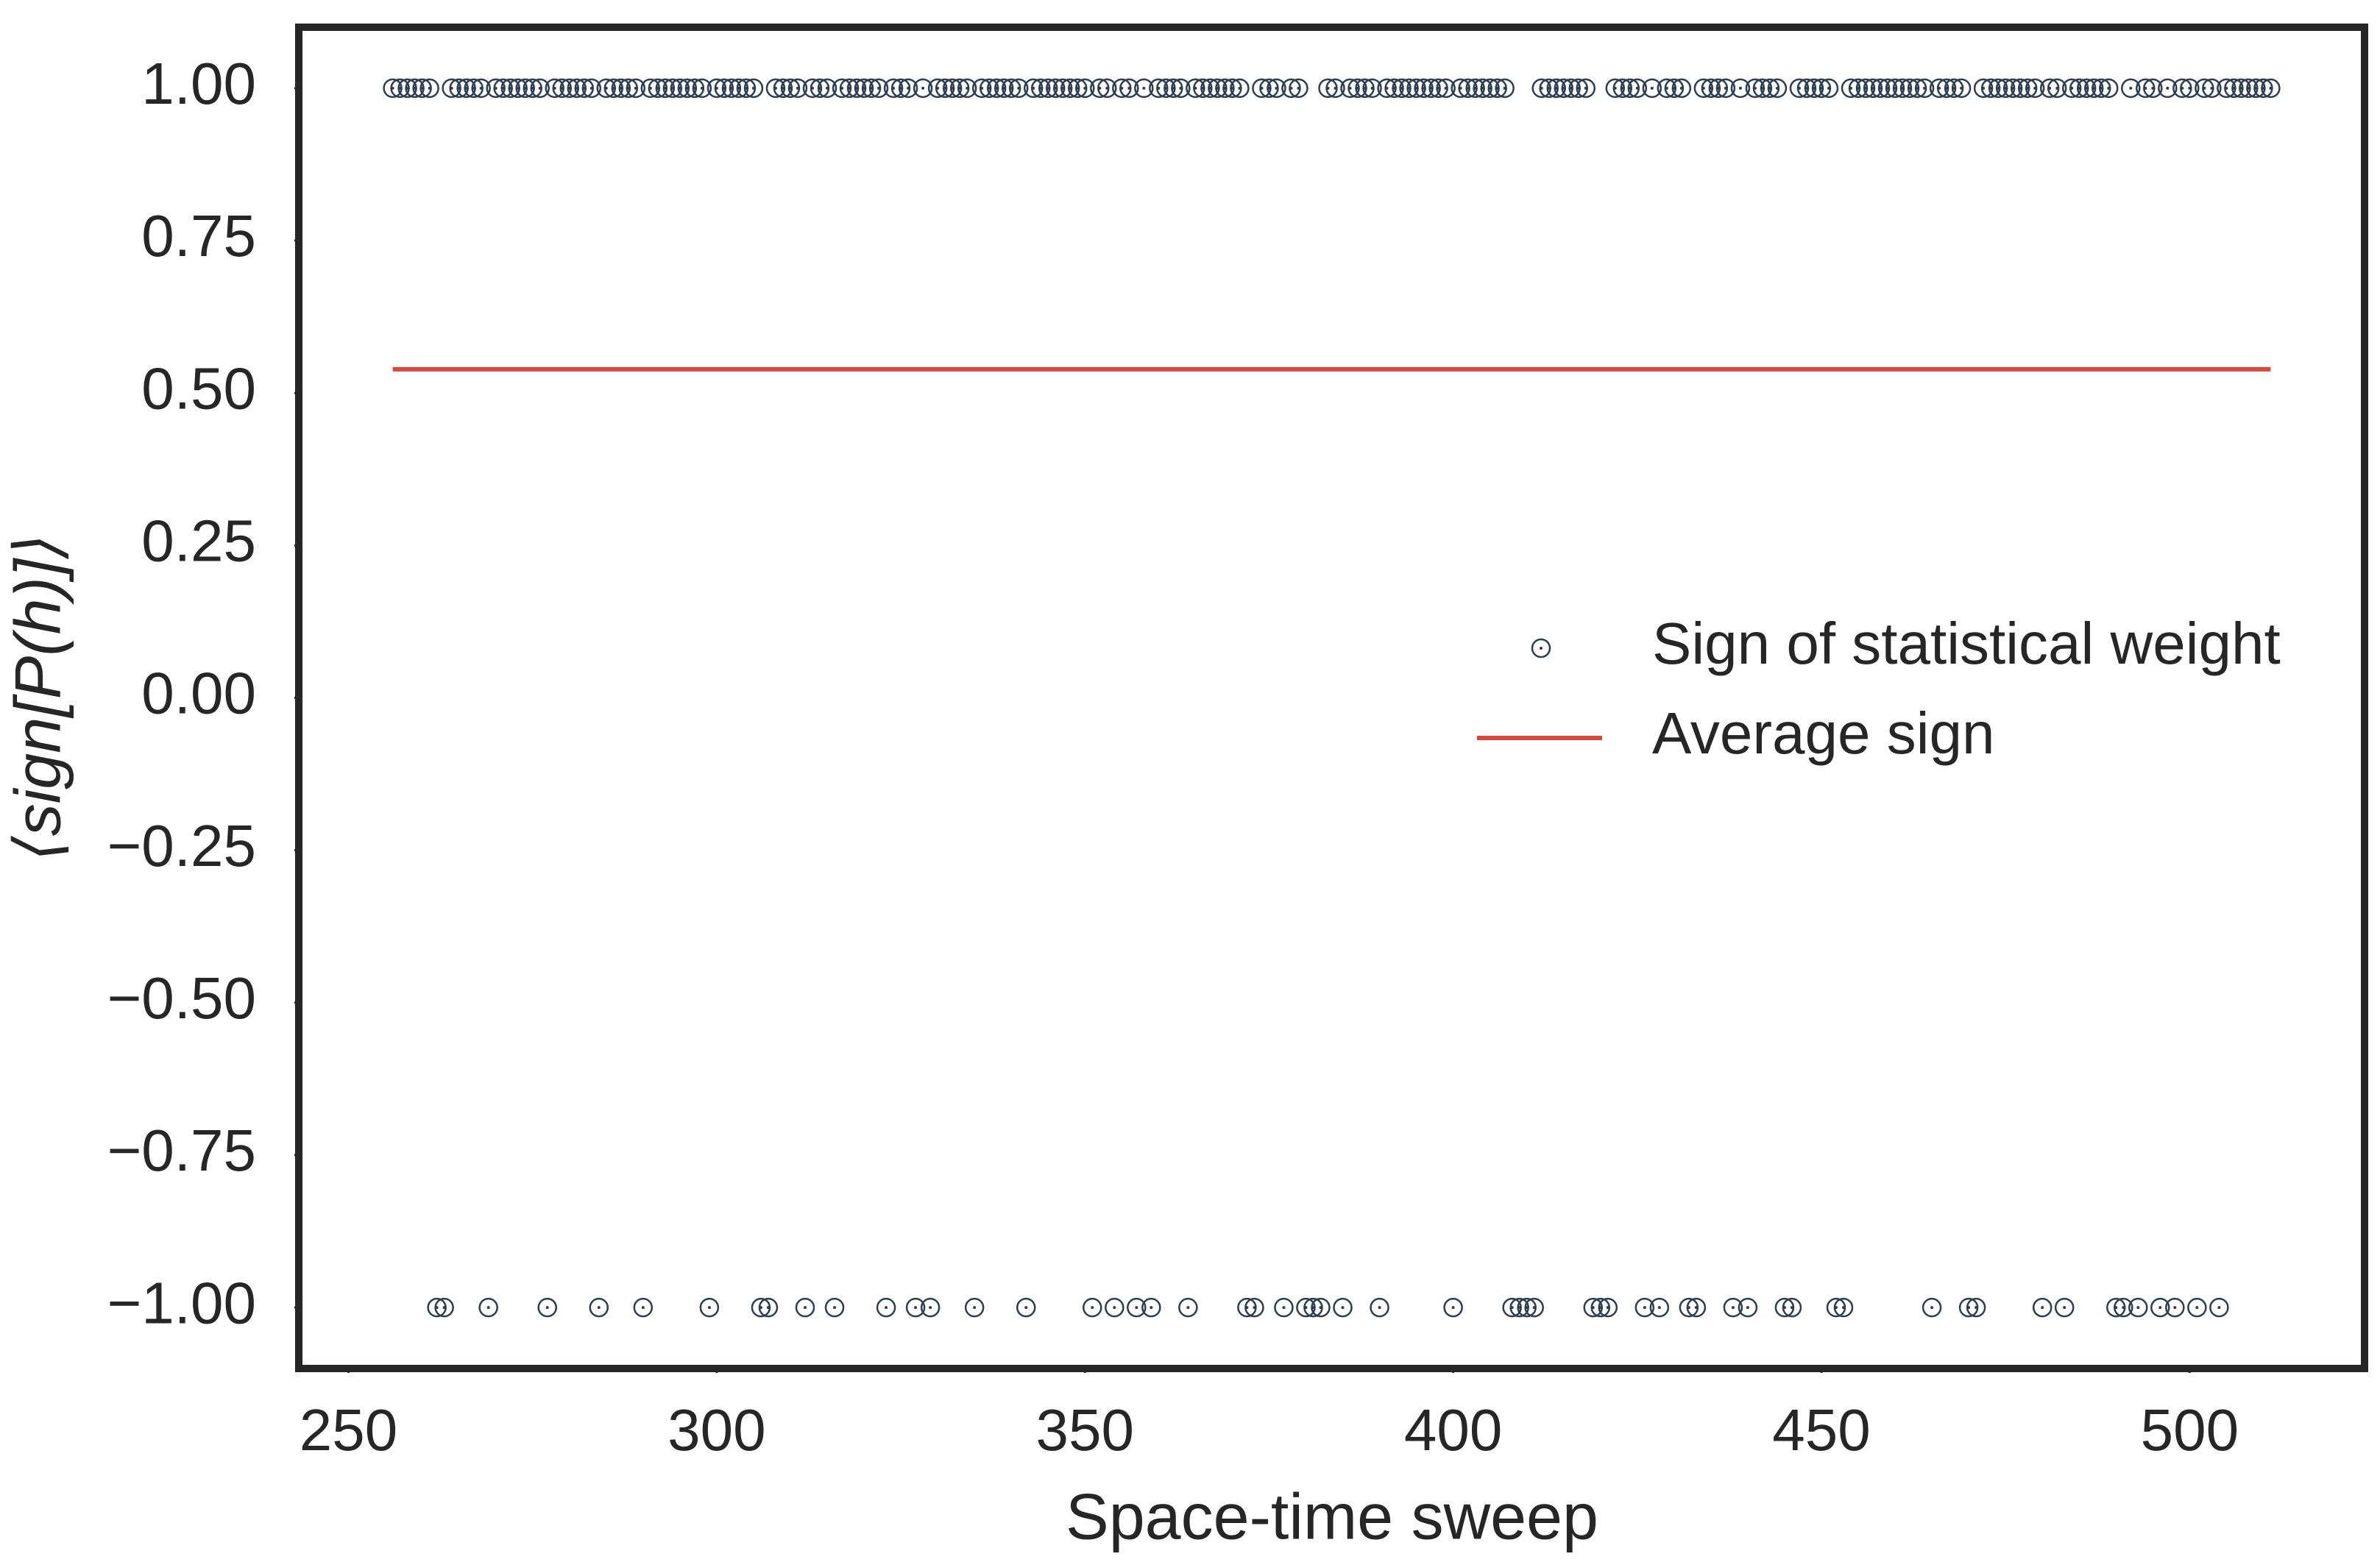  I want to click on x-tick-label: 450, so click(1821, 1430).